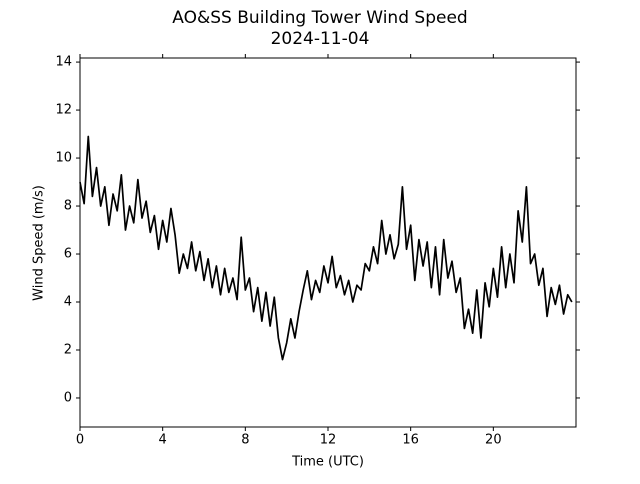  Describe the element at coordinates (410, 440) in the screenshot. I see `x-tick-label: 16` at that location.